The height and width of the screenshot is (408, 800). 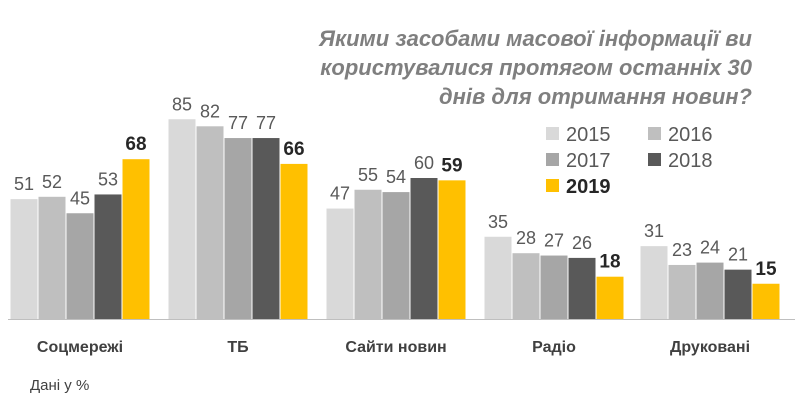 What do you see at coordinates (554, 347) in the screenshot?
I see `category-label-3: Радіо` at bounding box center [554, 347].